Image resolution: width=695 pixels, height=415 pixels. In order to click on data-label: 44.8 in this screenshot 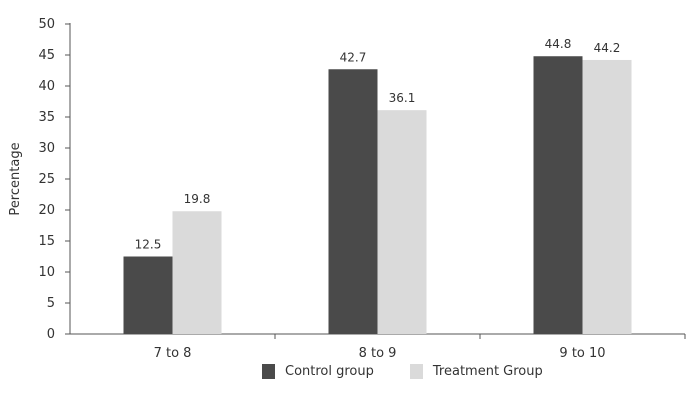, I will do `click(558, 44)`.